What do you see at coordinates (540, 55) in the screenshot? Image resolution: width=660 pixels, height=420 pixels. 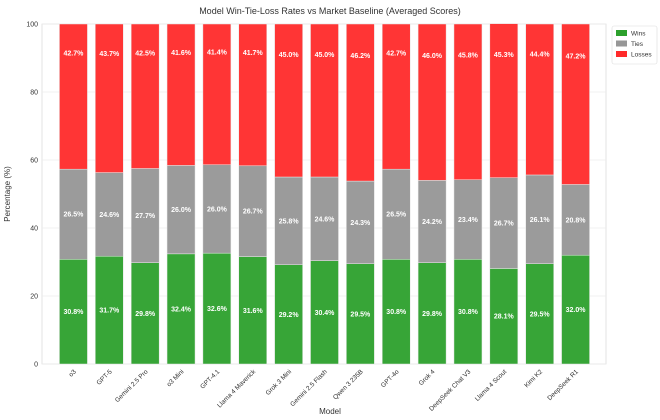 I see `data-label: 44.4%` at bounding box center [540, 55].